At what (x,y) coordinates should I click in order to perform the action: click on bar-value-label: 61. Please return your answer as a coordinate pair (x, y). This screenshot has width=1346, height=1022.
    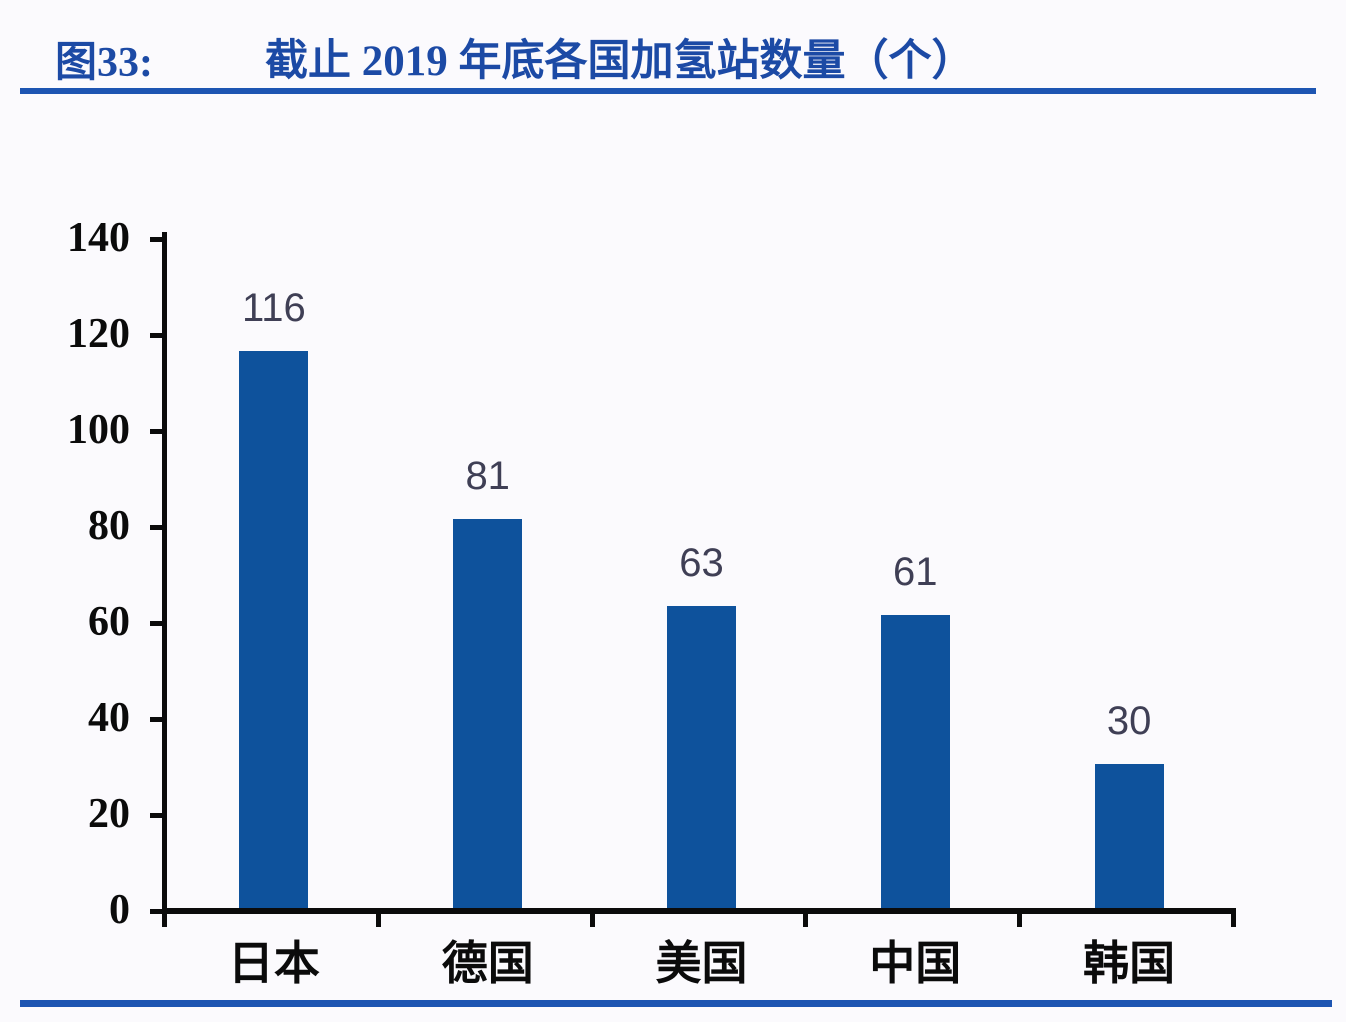
    Looking at the image, I should click on (915, 572).